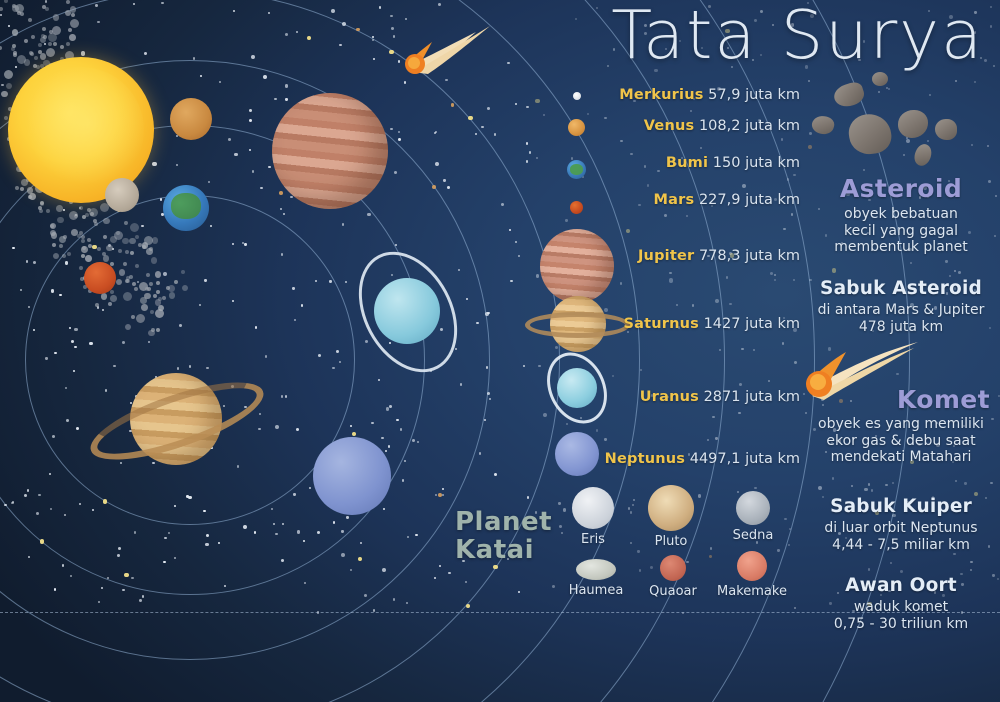 The height and width of the screenshot is (702, 1000). Describe the element at coordinates (577, 96) in the screenshot. I see `planet-glyph-merkurius` at that location.